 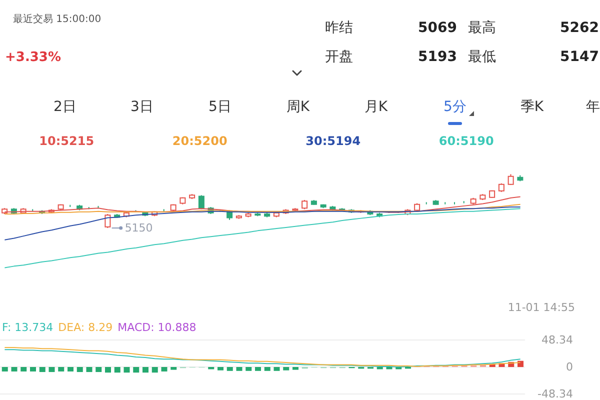 What do you see at coordinates (57, 20) in the screenshot?
I see `text: 最近交易 15:00:00` at bounding box center [57, 20].